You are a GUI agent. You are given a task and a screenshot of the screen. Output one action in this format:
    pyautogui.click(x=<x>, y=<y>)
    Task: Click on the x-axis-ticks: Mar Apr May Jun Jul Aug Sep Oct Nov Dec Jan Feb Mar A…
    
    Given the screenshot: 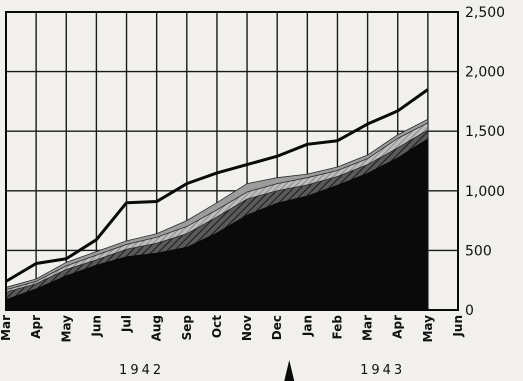 What is the action you would take?
    pyautogui.click(x=232, y=329)
    